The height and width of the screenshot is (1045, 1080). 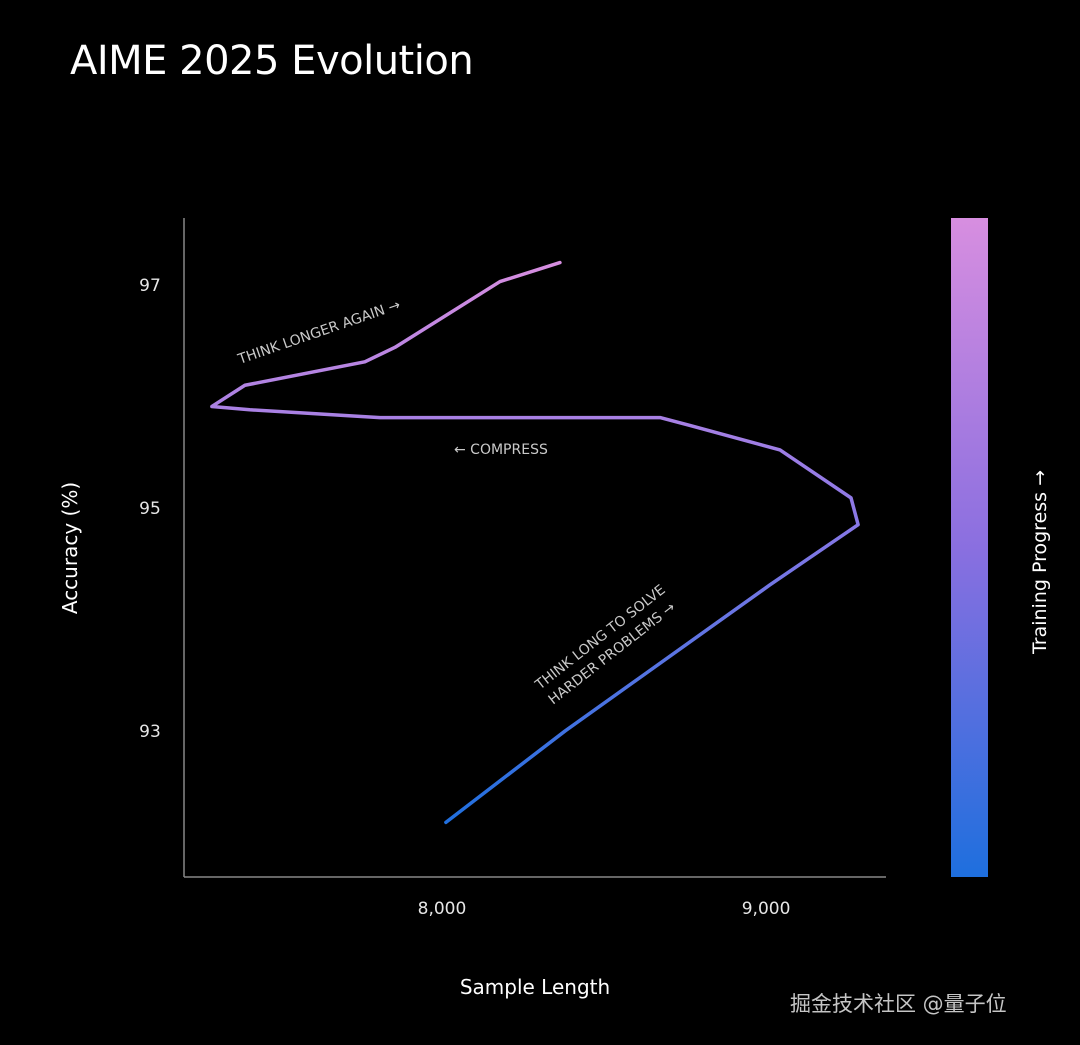 What do you see at coordinates (442, 909) in the screenshot?
I see `x-tick-label: 8,000` at bounding box center [442, 909].